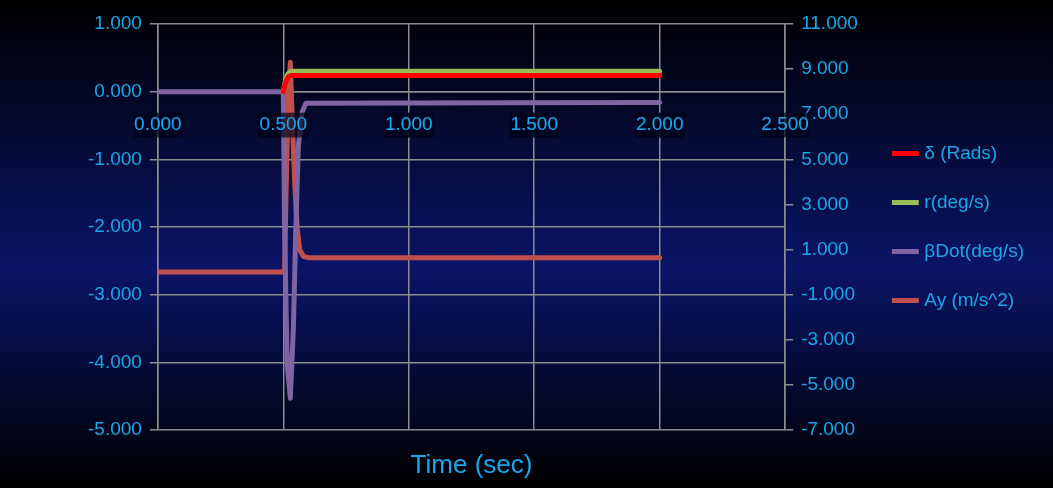  What do you see at coordinates (283, 124) in the screenshot?
I see `x-tick-label: 0.500` at bounding box center [283, 124].